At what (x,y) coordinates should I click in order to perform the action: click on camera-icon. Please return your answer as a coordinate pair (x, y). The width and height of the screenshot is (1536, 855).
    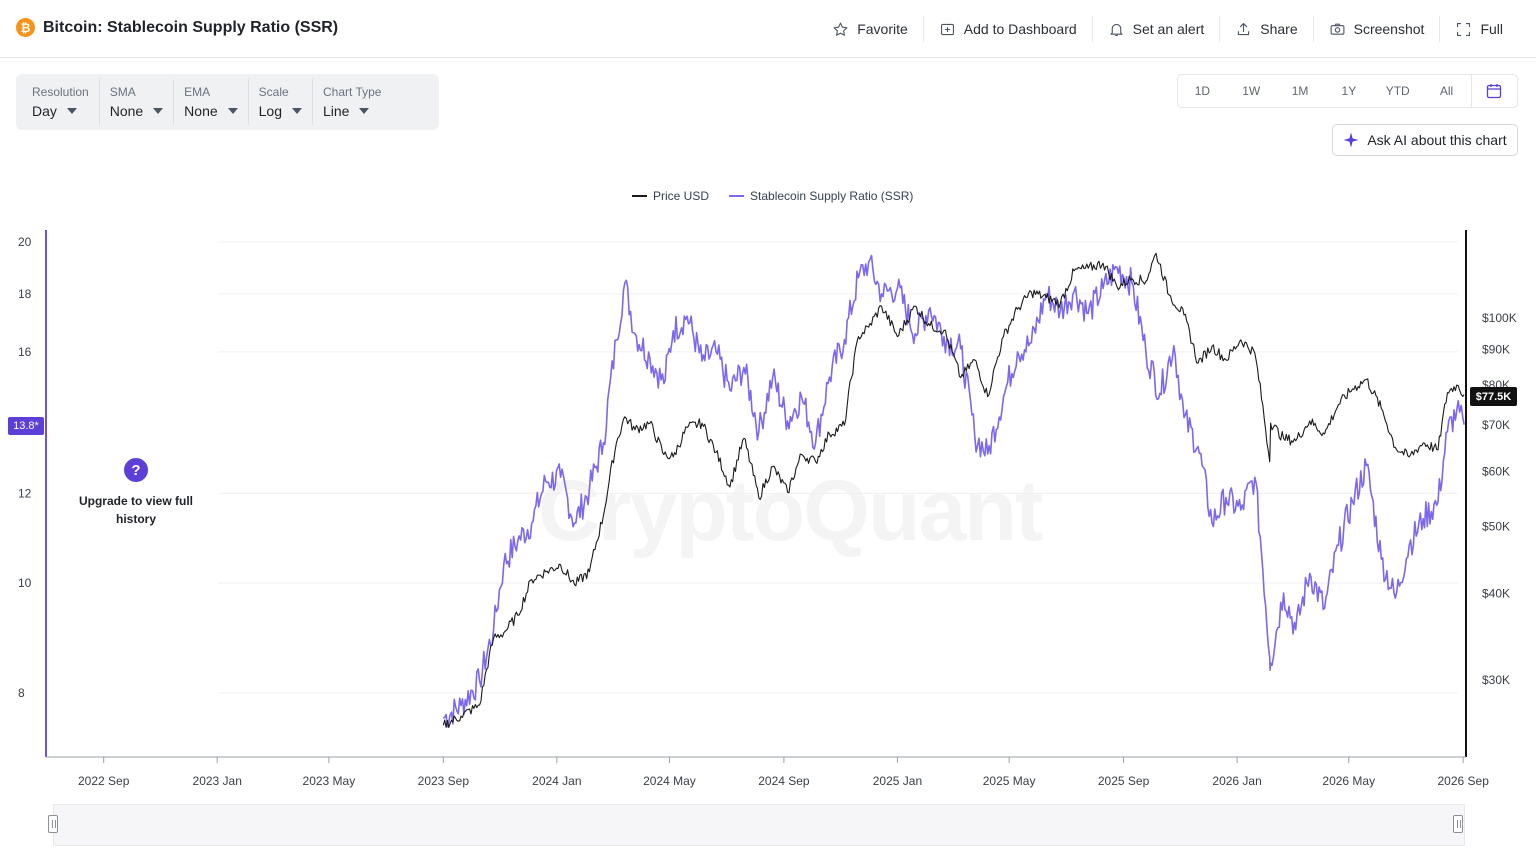
    Looking at the image, I should click on (1337, 29).